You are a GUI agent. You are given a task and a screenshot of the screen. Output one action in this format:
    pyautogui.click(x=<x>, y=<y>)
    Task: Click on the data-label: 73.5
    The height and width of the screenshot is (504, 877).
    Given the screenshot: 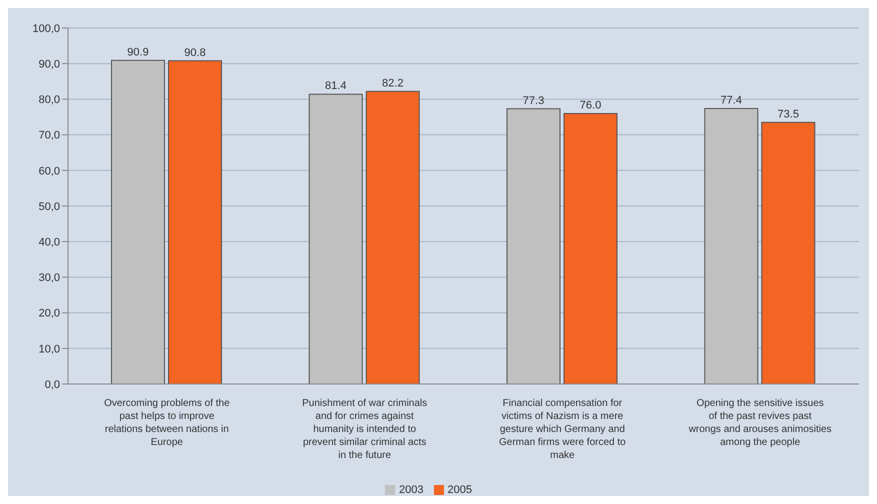 What is the action you would take?
    pyautogui.click(x=788, y=114)
    